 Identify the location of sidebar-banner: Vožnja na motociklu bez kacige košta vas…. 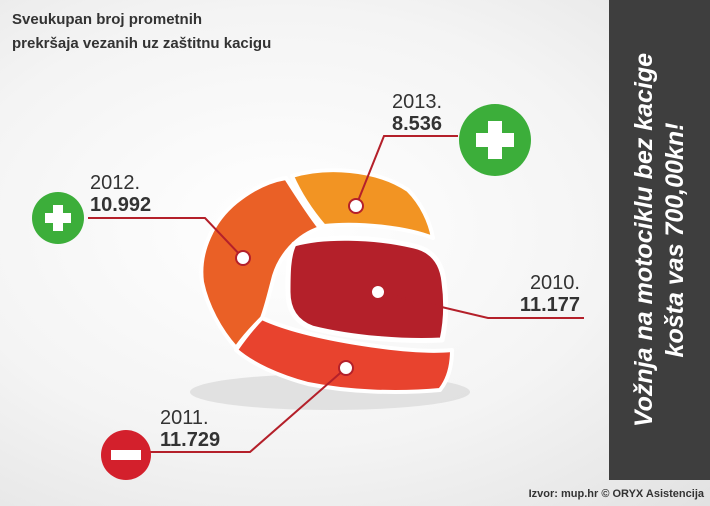
(659, 240).